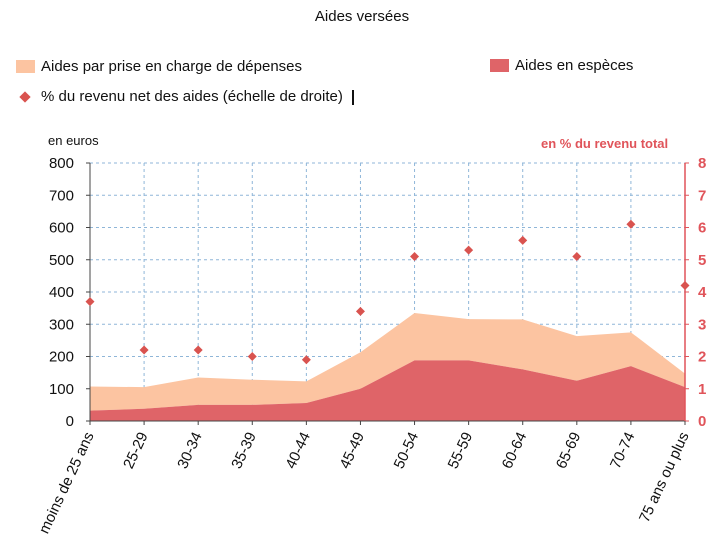 This screenshot has width=724, height=540. Describe the element at coordinates (461, 451) in the screenshot. I see `x-tick-label: 55-59` at that location.